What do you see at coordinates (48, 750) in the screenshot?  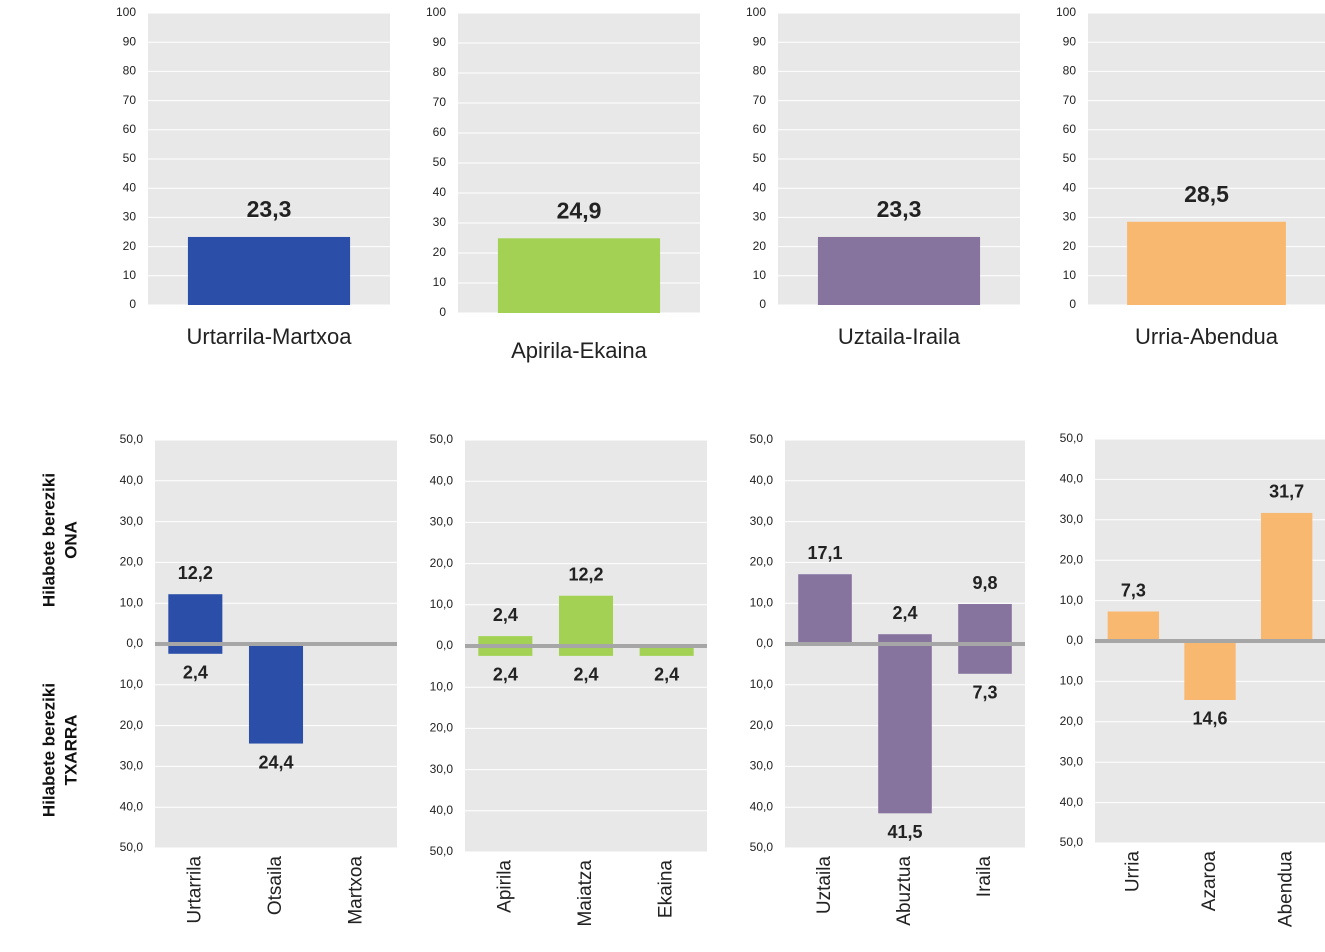 I see `side-label: Hilabete bereziki` at bounding box center [48, 750].